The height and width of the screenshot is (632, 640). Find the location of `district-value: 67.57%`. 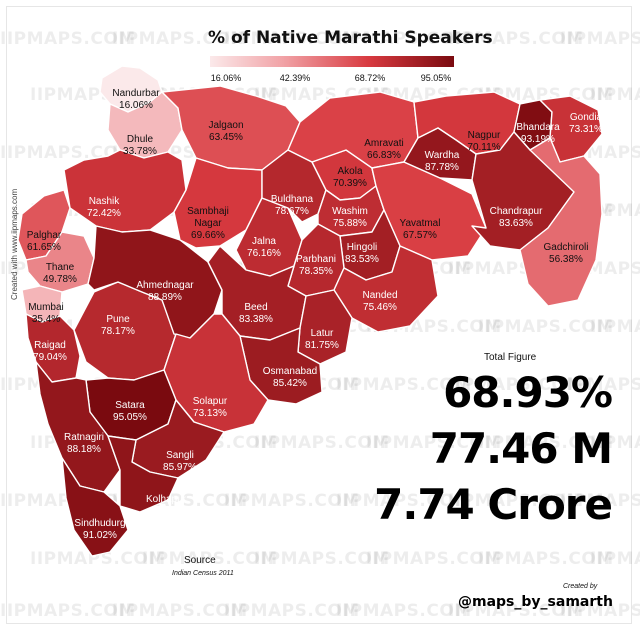

district-value: 67.57% is located at coordinates (420, 235).